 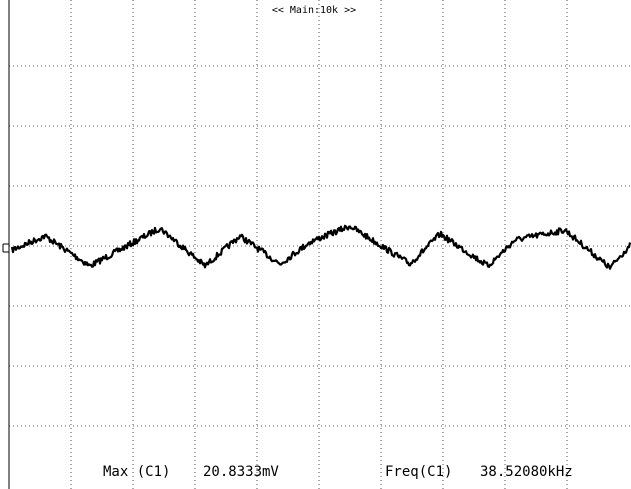 I want to click on measurement-label: Max (C1), so click(x=136, y=472).